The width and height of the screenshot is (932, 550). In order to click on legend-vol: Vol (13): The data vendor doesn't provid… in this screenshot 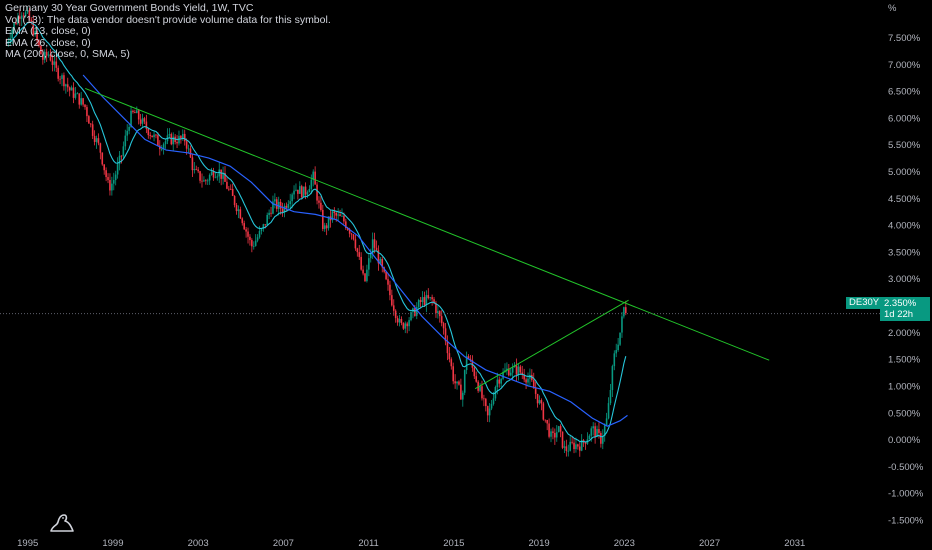, I will do `click(168, 19)`.